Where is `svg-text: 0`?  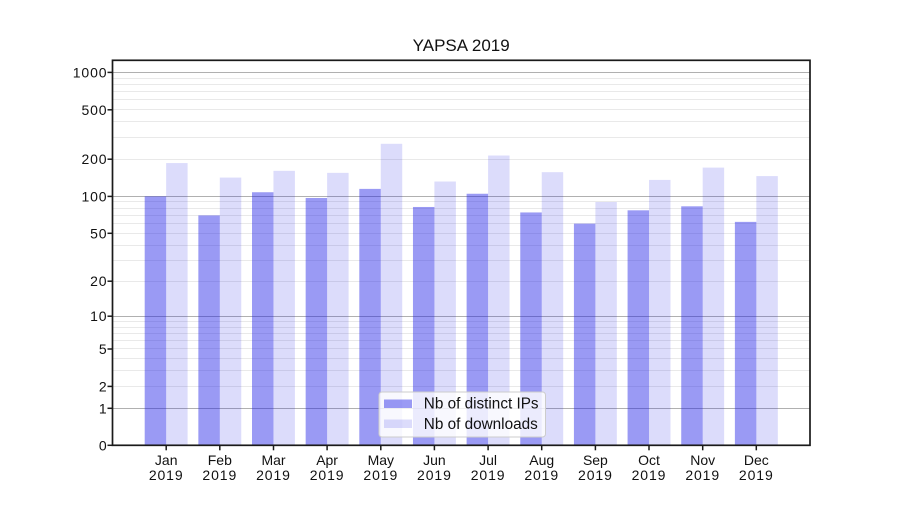 svg-text: 0 is located at coordinates (103, 445).